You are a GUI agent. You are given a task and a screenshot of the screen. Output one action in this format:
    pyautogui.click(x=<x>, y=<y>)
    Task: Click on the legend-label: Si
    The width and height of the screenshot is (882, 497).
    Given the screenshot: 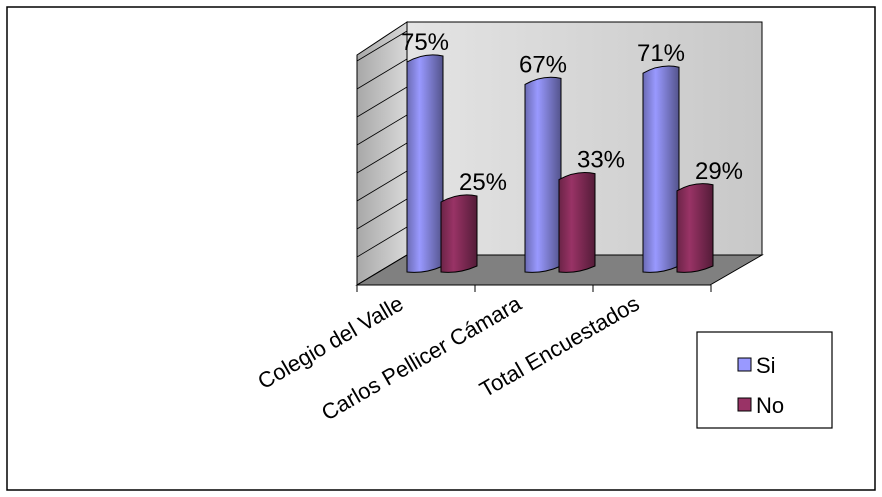 What is the action you would take?
    pyautogui.click(x=766, y=365)
    